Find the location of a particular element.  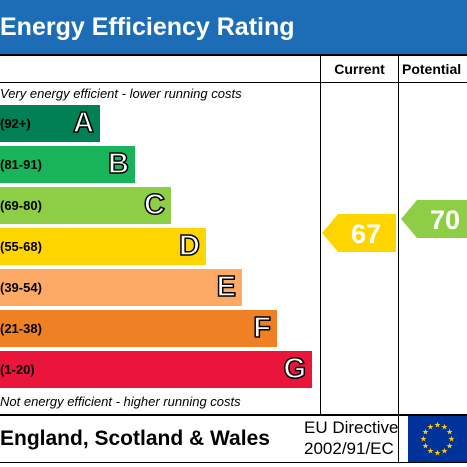

eu-directive-line1: EU Directive is located at coordinates (351, 427).